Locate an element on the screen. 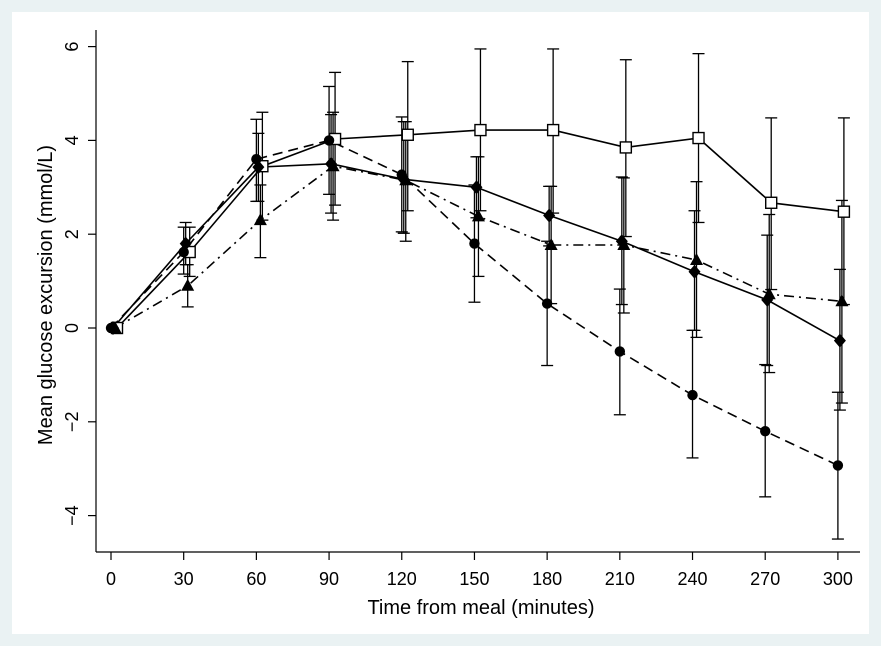 The image size is (881, 646). y-tick-label: 6 is located at coordinates (72, 47).